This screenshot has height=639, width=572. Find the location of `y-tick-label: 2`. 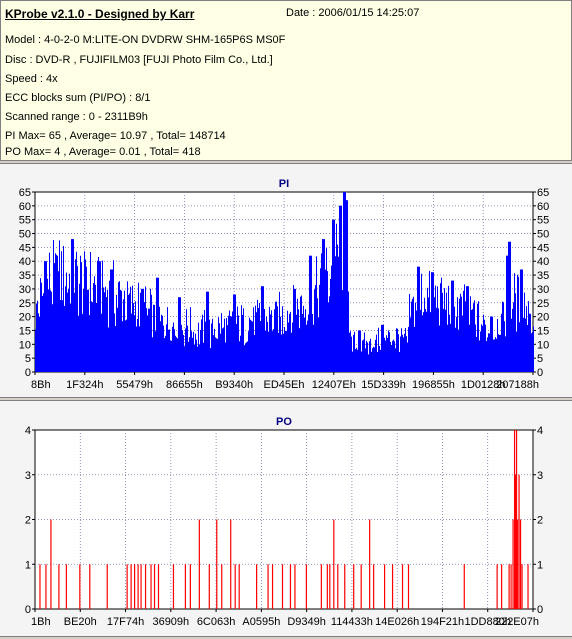

y-tick-label: 2 is located at coordinates (28, 521).